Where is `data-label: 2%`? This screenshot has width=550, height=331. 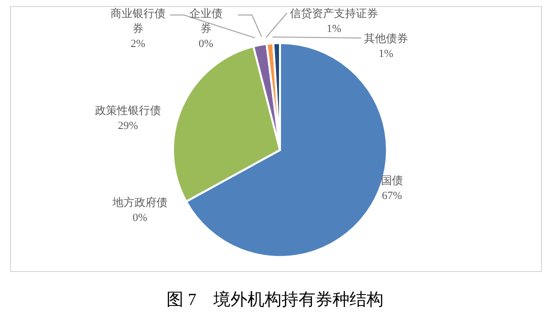 data-label: 2% is located at coordinates (138, 44).